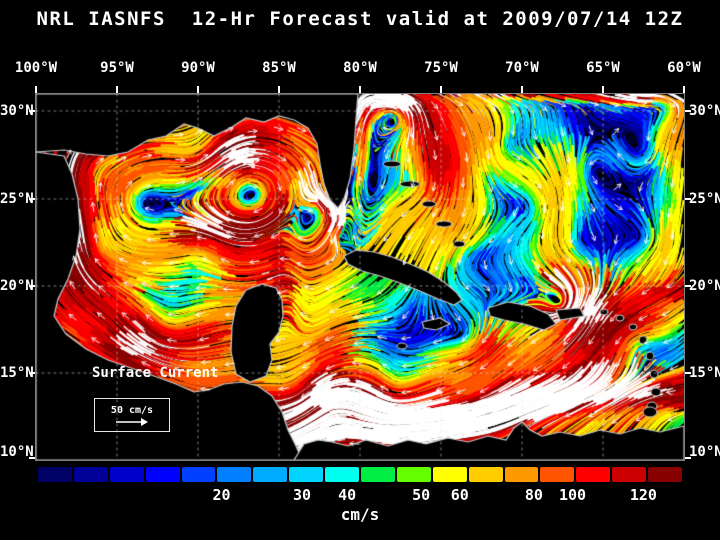 The image size is (720, 540). What do you see at coordinates (360, 514) in the screenshot?
I see `colorbar-unit-label: cm/s` at bounding box center [360, 514].